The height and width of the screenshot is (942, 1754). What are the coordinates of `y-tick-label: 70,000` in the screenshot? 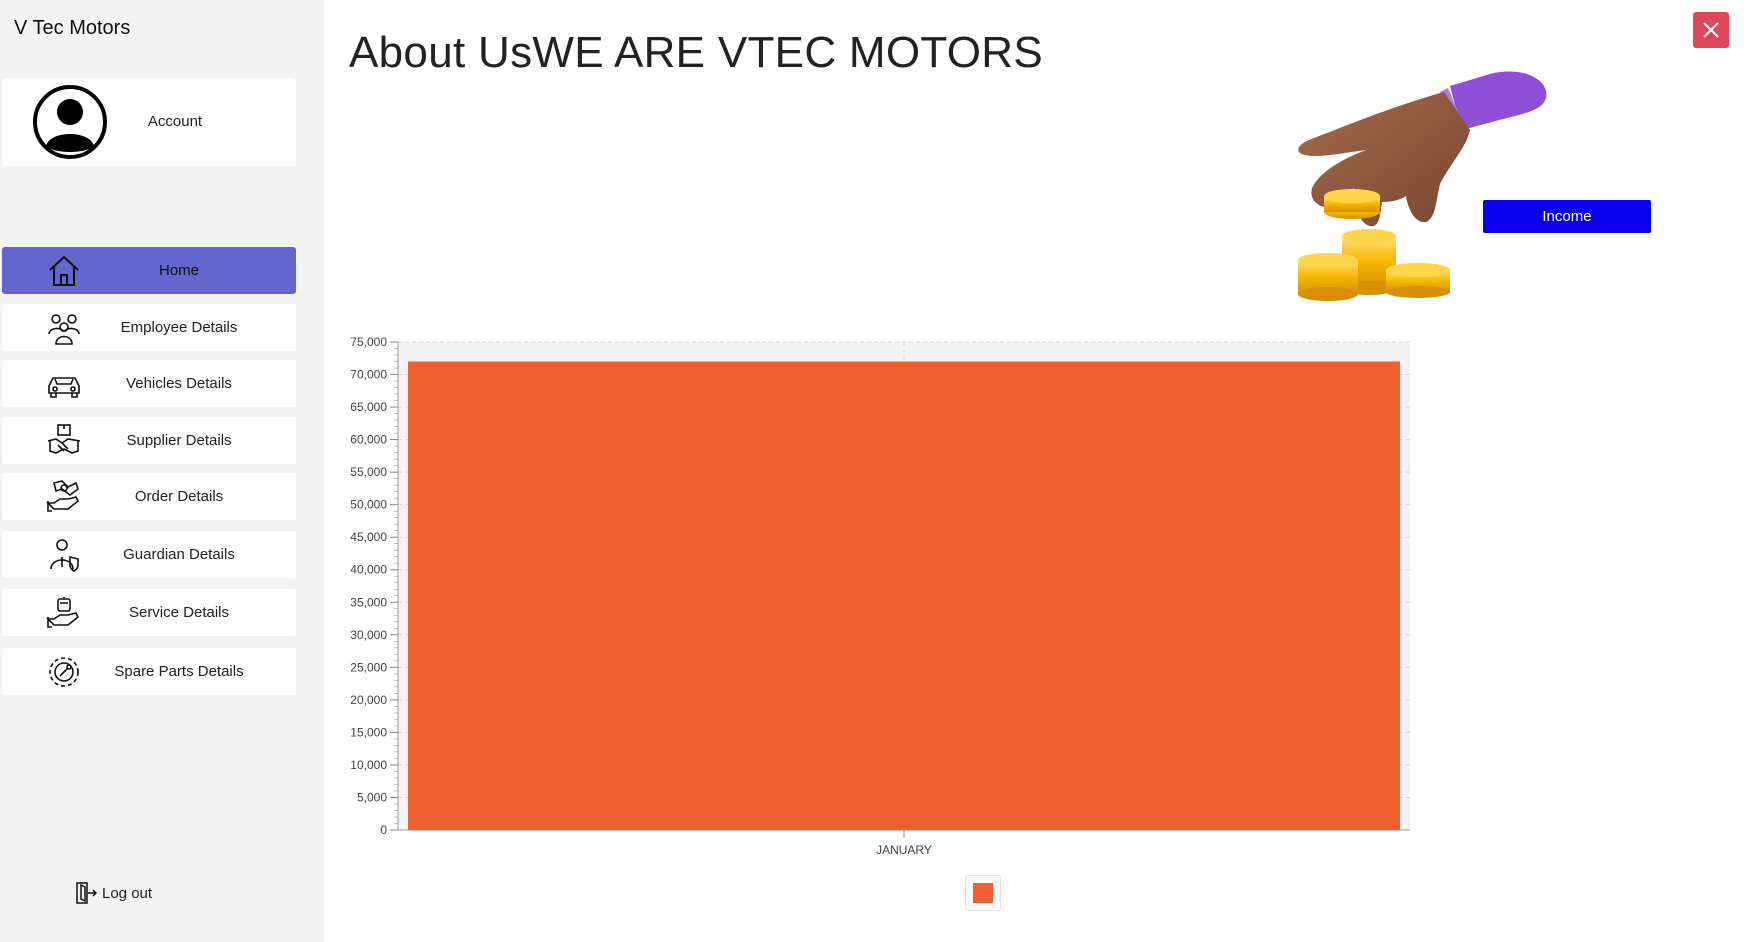 It's located at (368, 375).